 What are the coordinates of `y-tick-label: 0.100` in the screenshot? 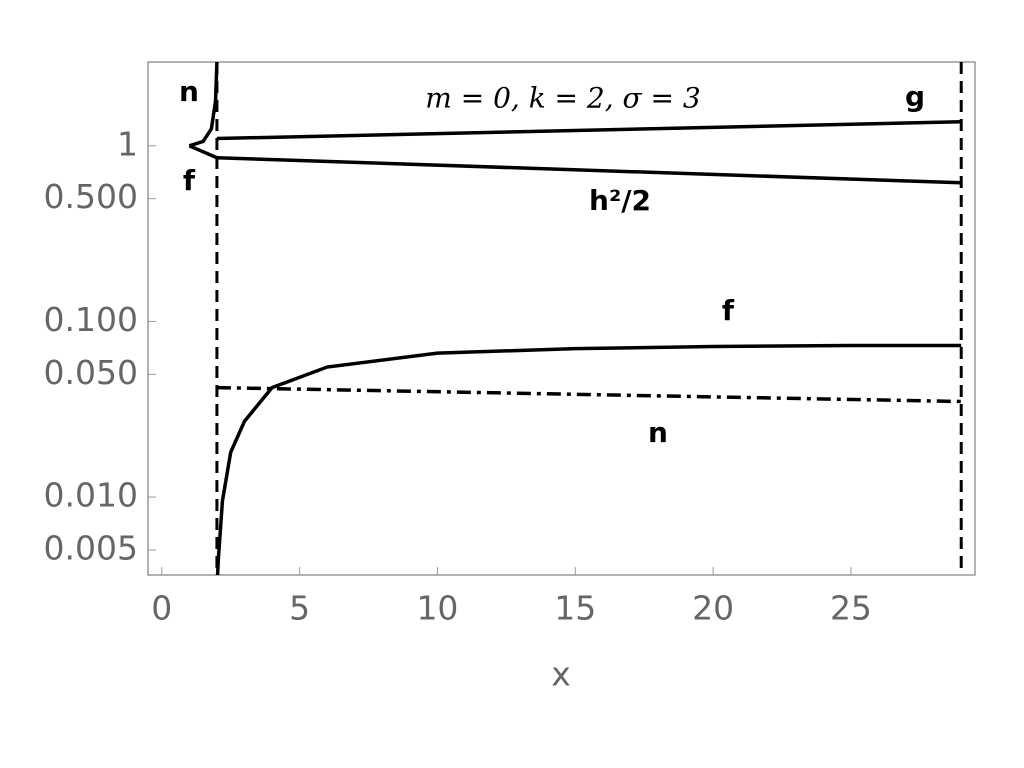 It's located at (91, 319).